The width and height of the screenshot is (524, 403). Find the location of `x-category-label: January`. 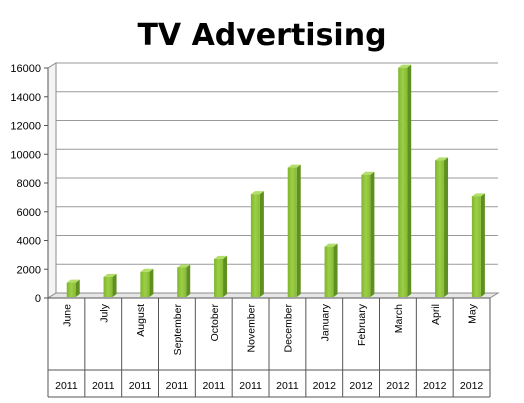

x-category-label: January is located at coordinates (325, 322).